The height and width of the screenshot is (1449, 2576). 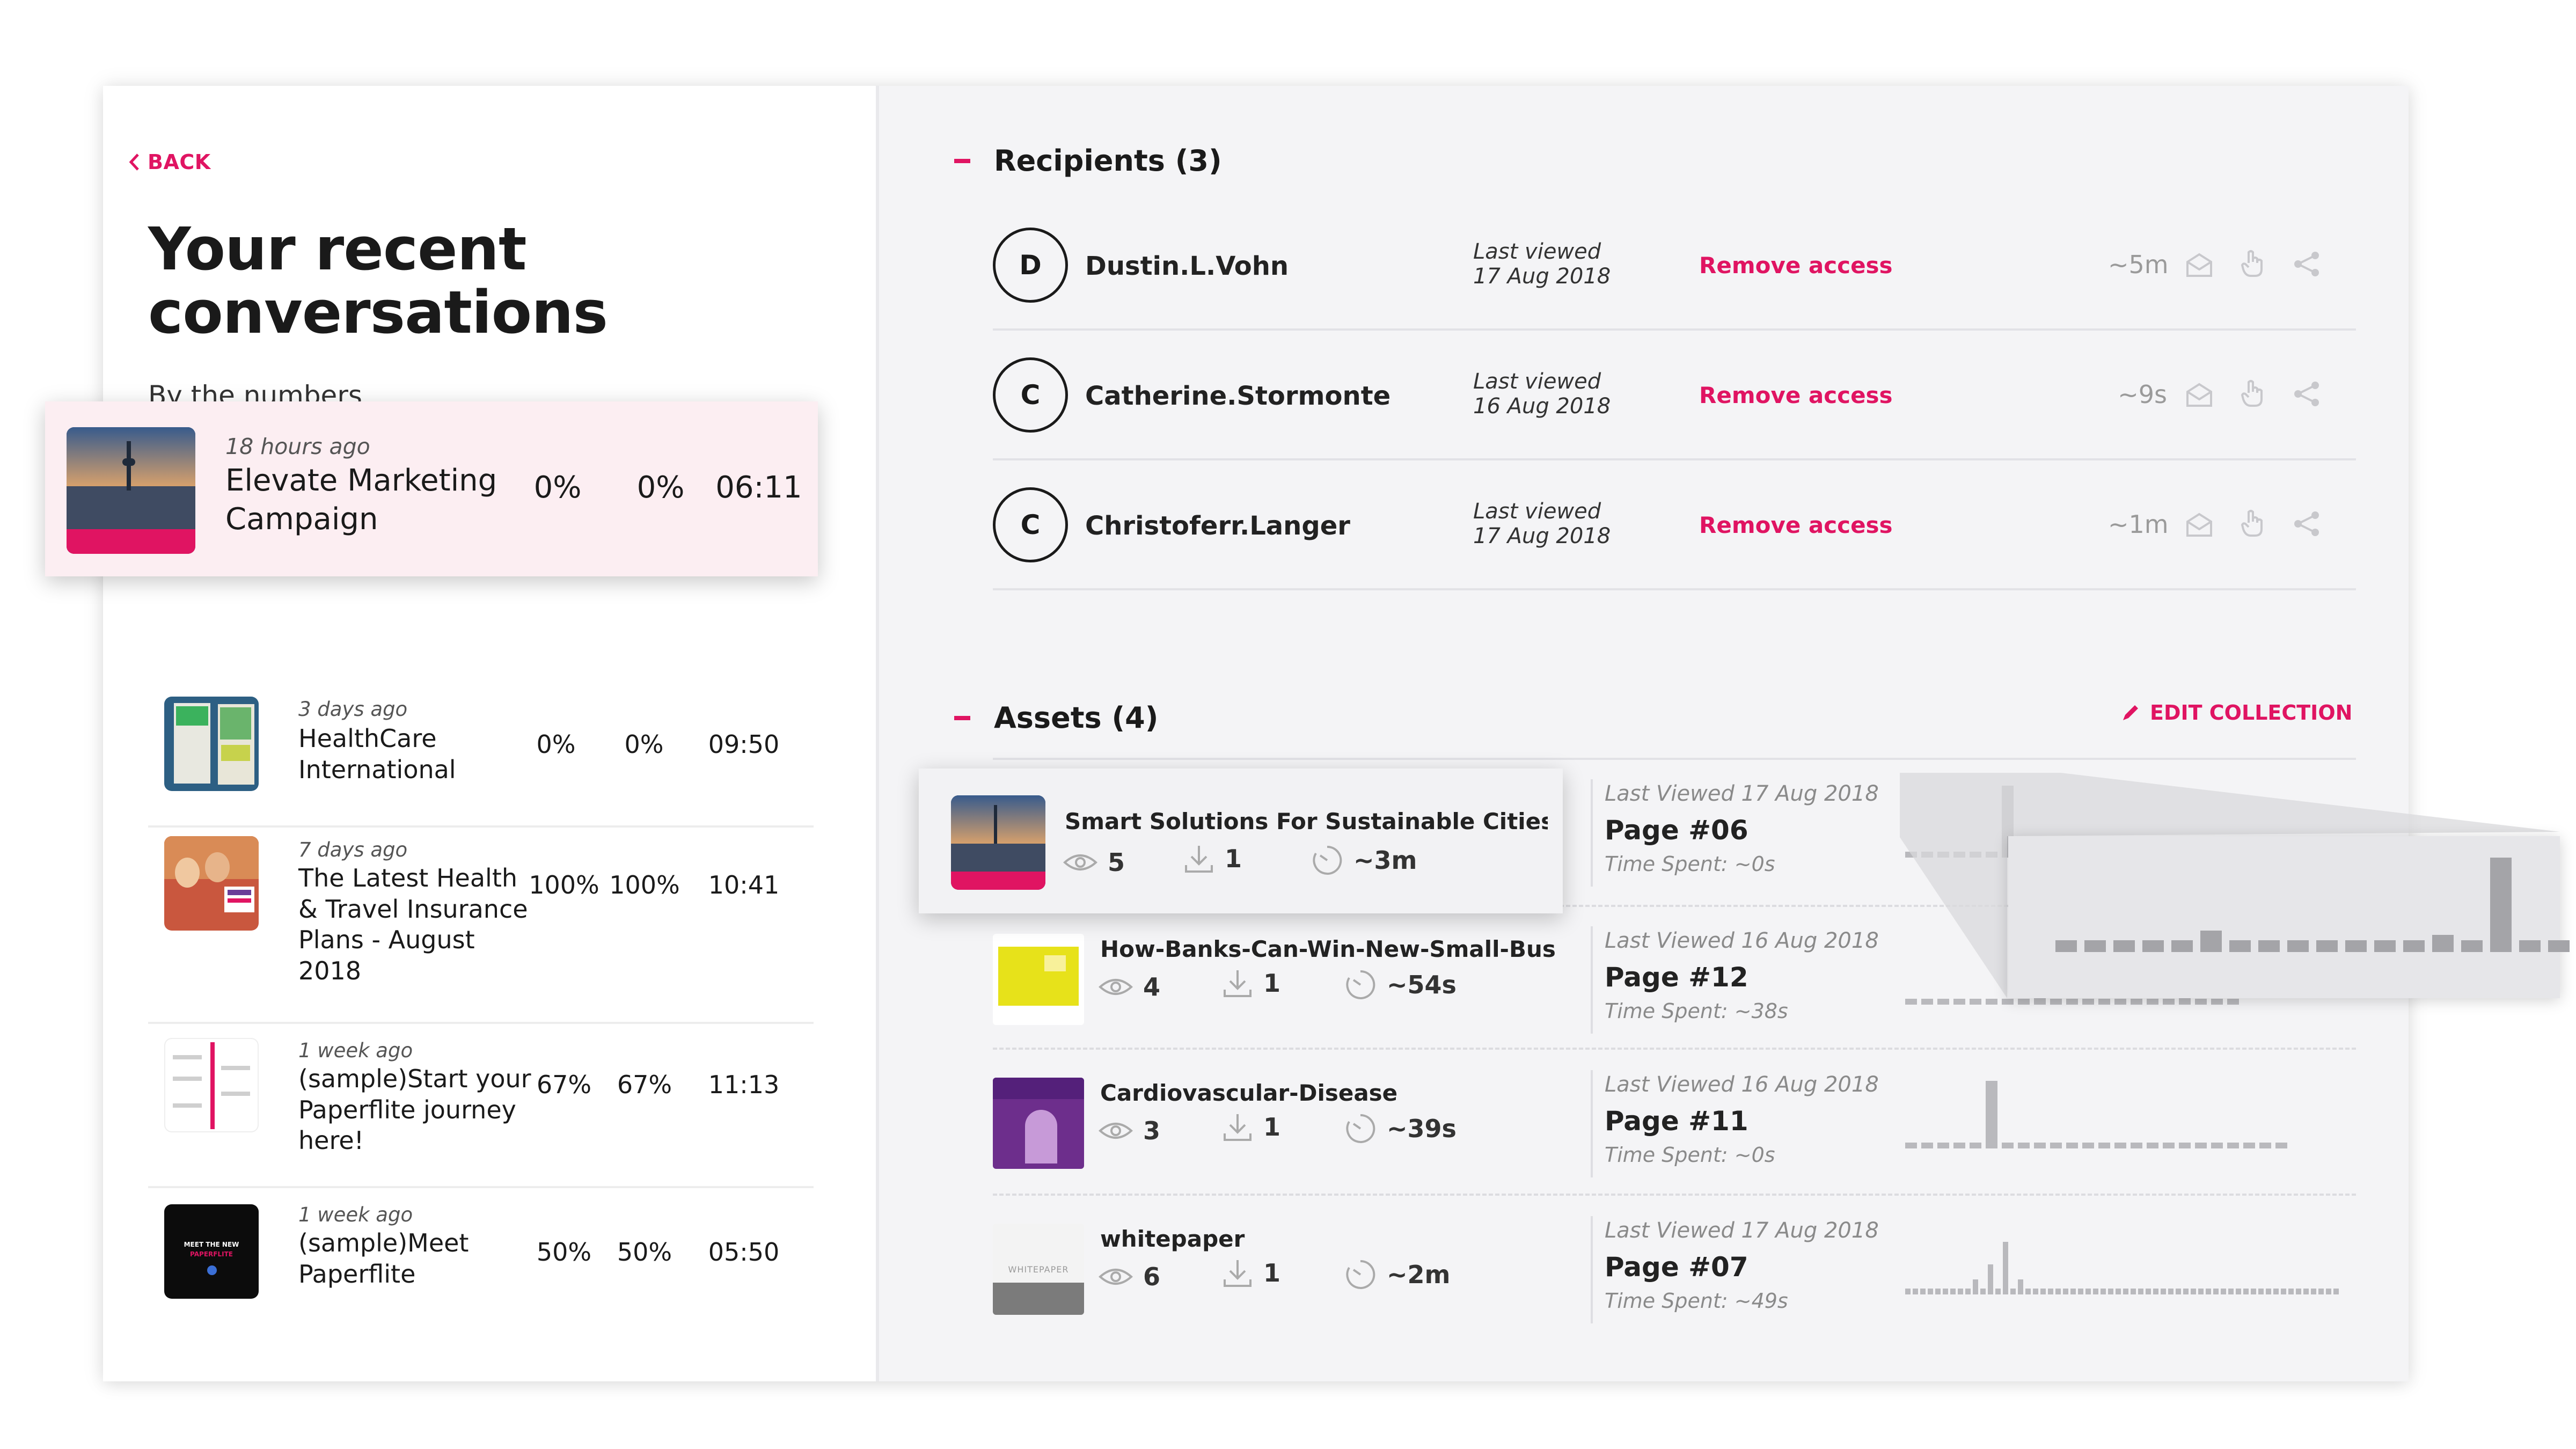 What do you see at coordinates (353, 849) in the screenshot?
I see `conversation-age: 7 days ago` at bounding box center [353, 849].